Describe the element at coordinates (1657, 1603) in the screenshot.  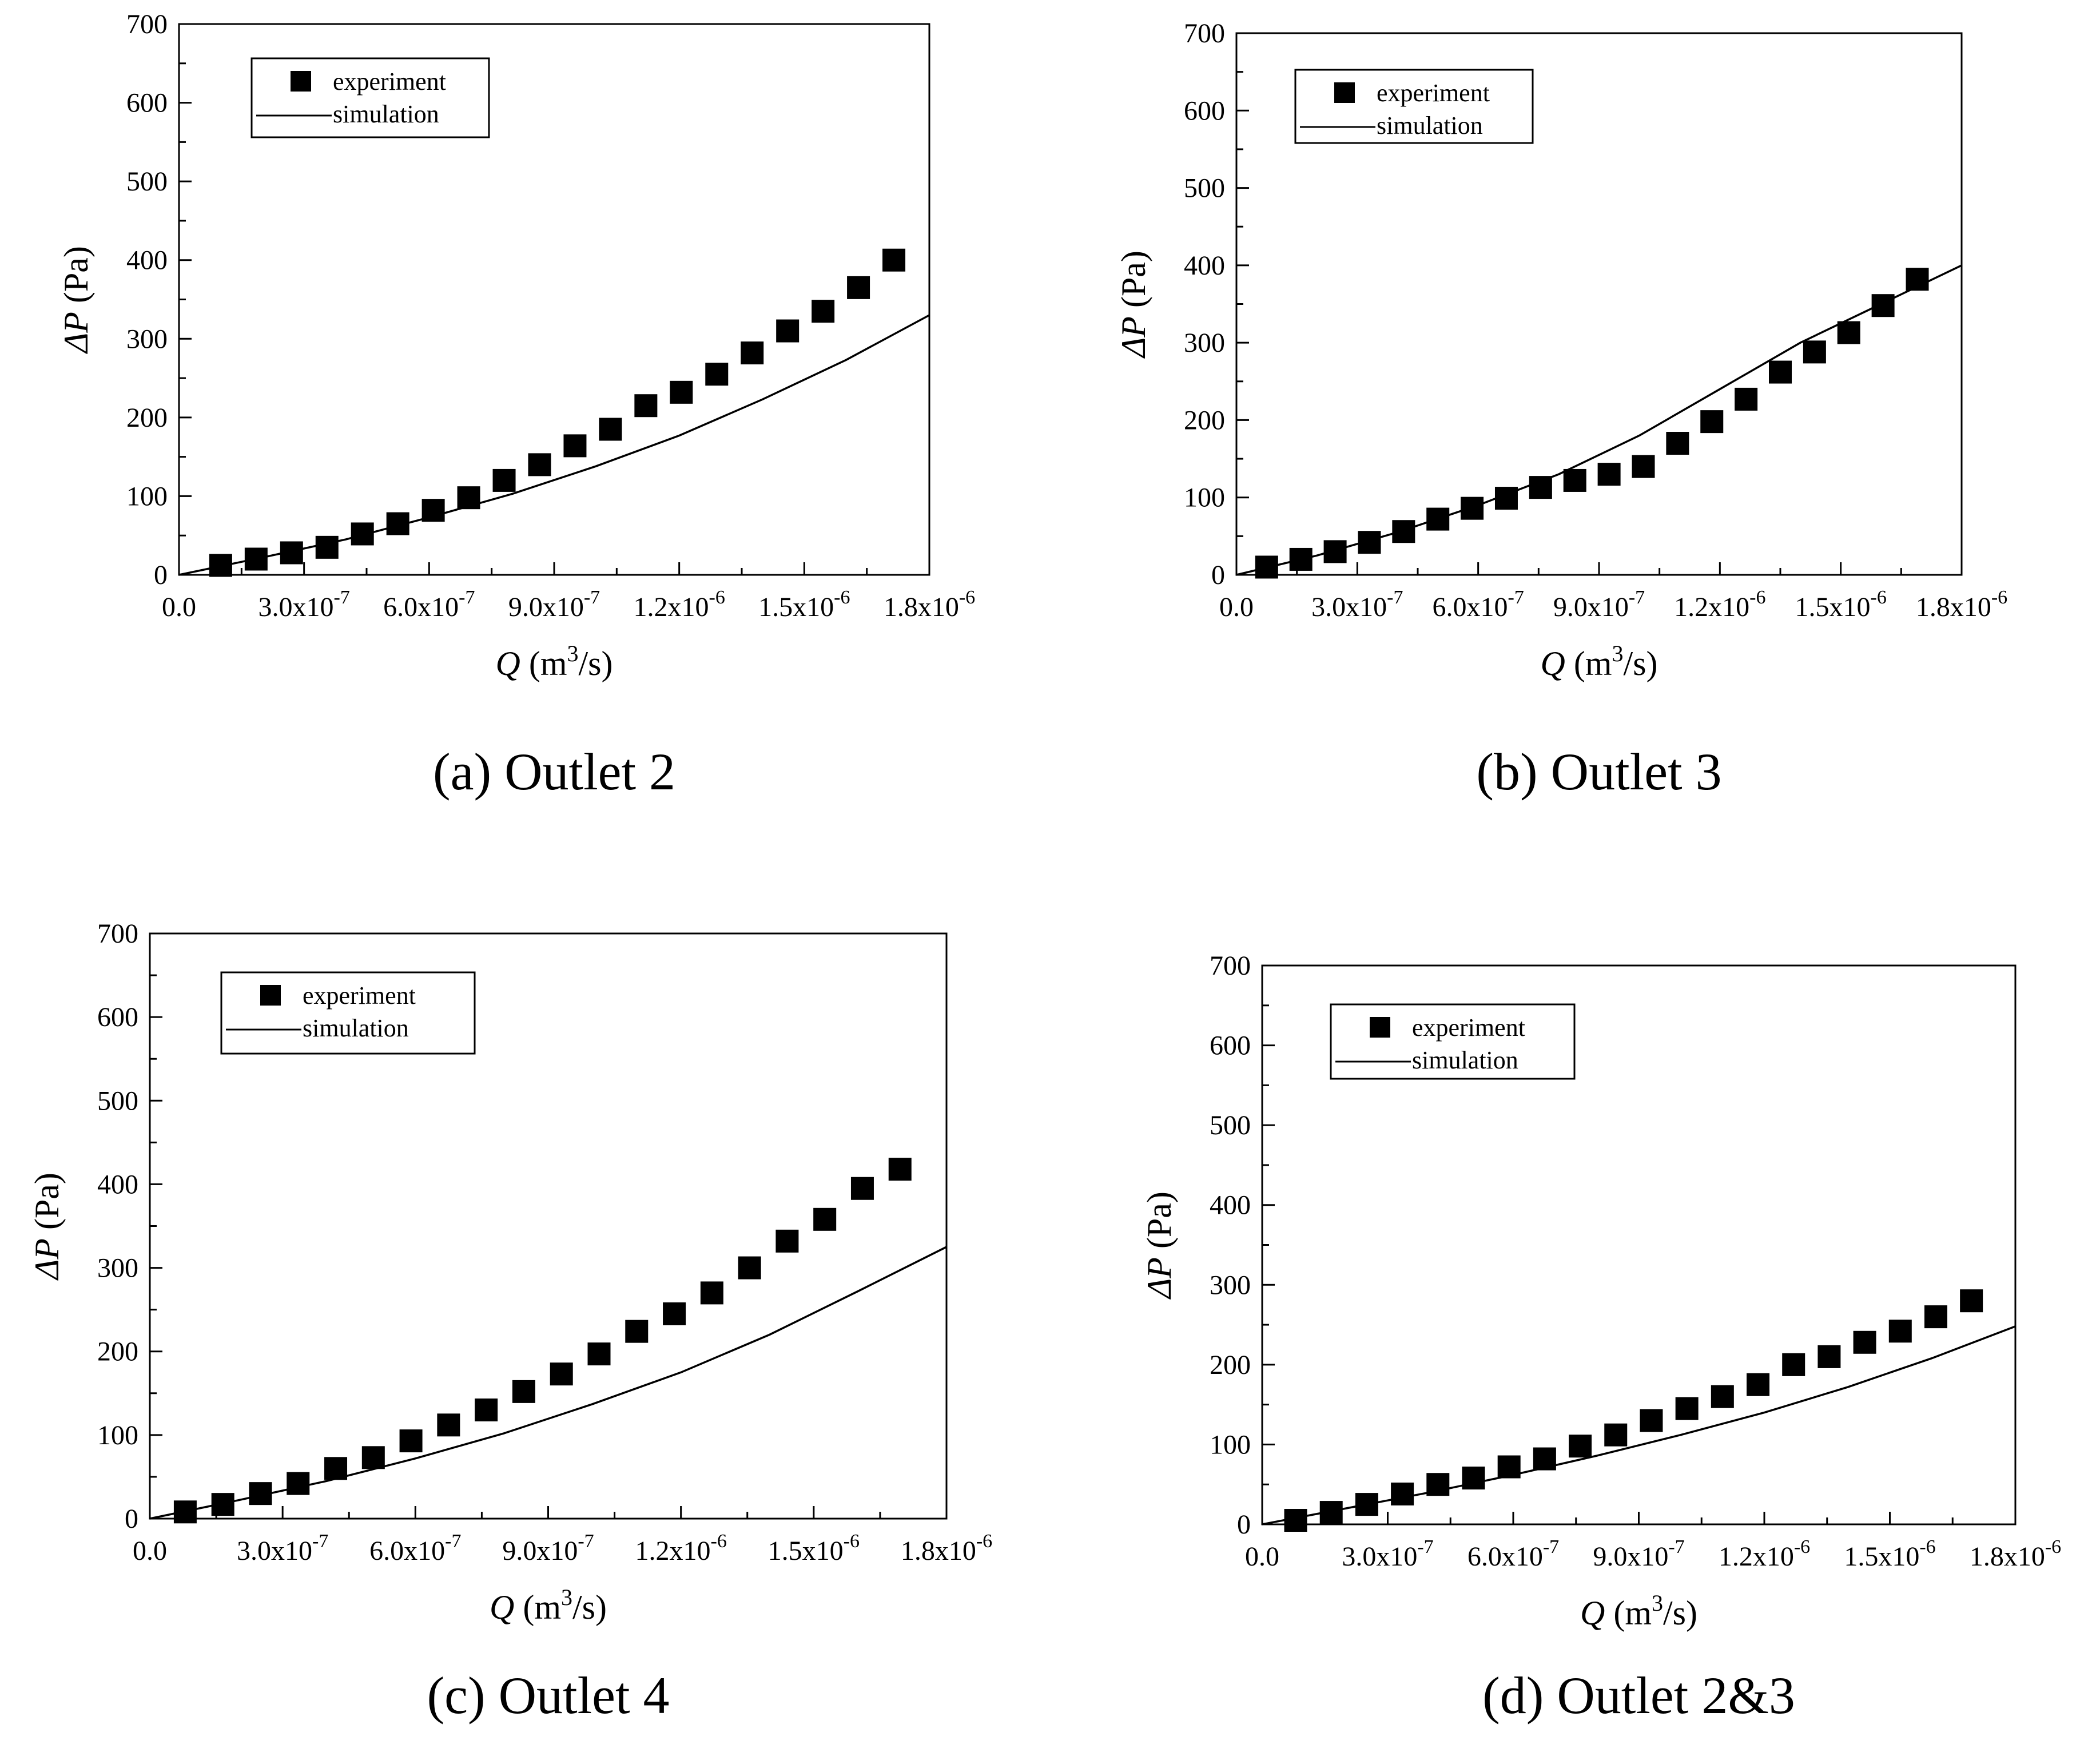
I see `x-axis-label-sup: 3` at that location.